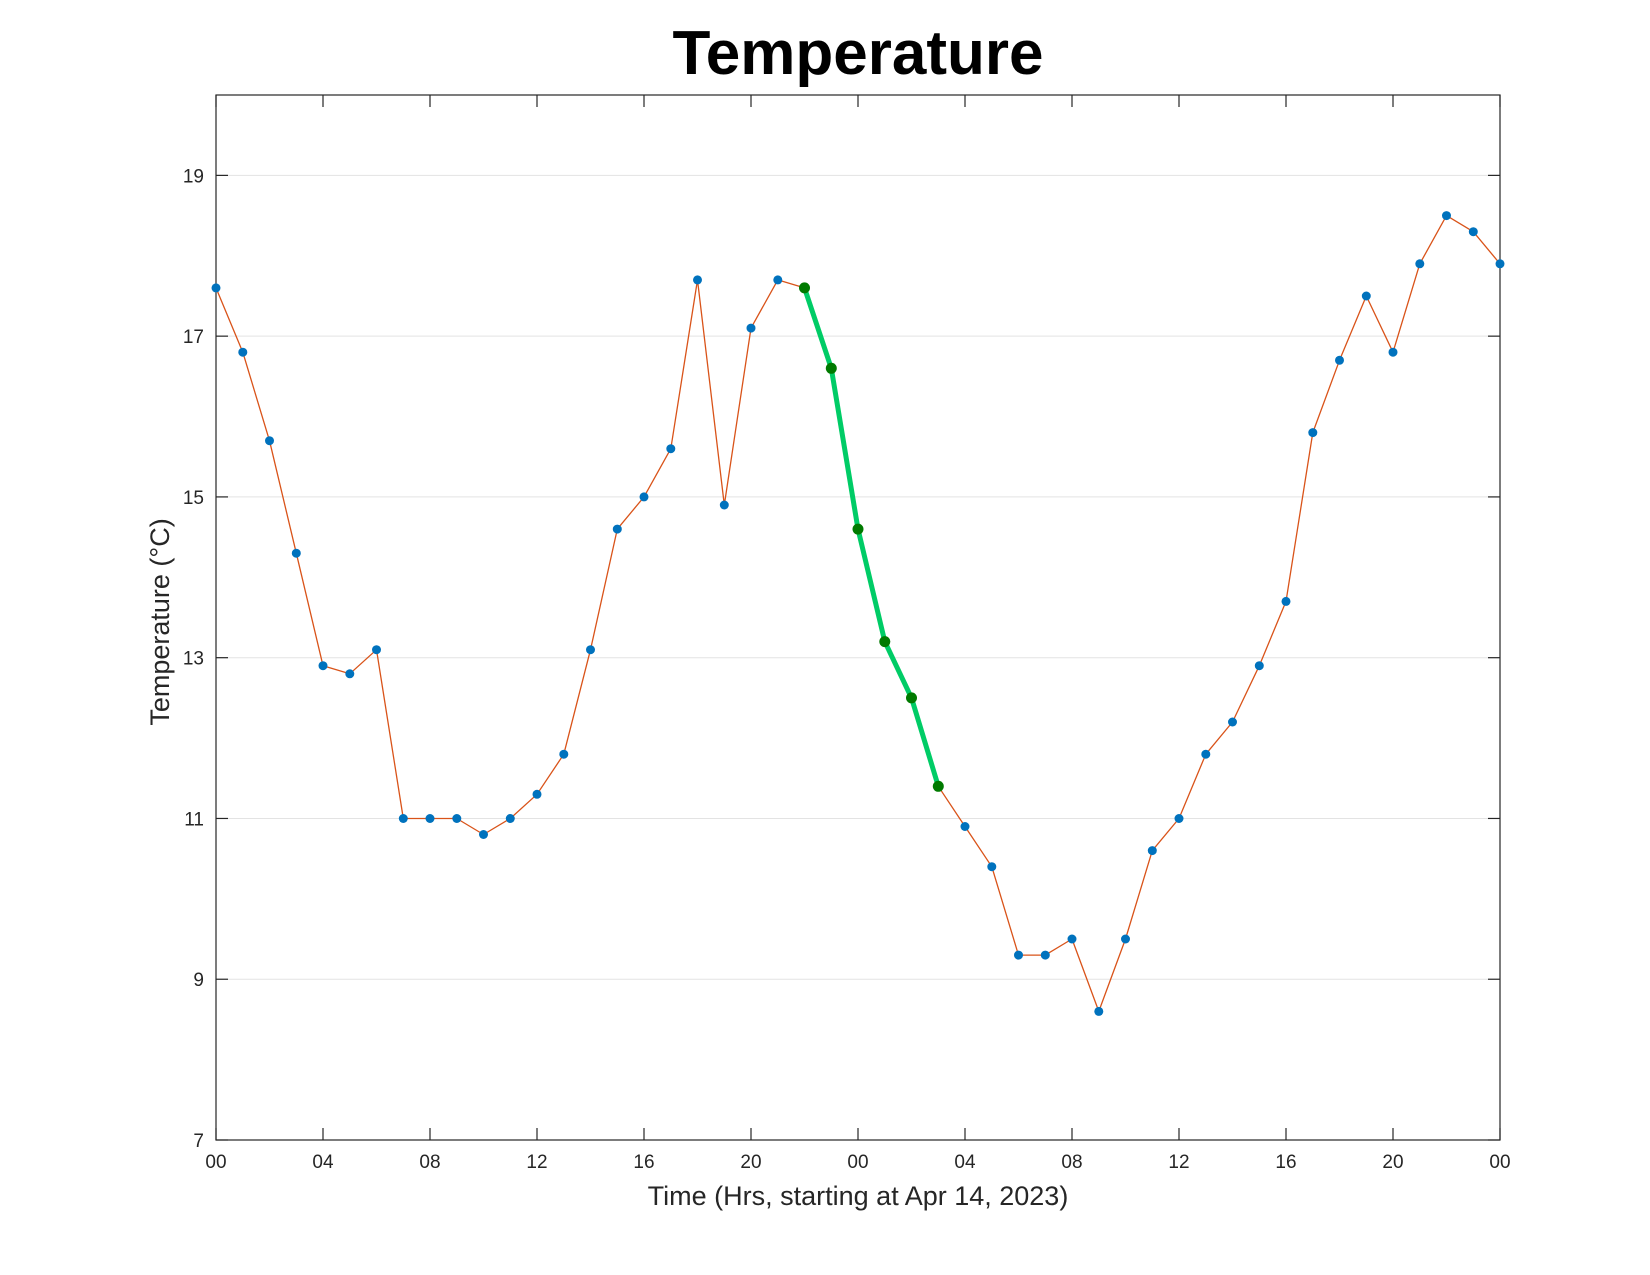  I want to click on y-axis-label: Temperature (°C), so click(160, 621).